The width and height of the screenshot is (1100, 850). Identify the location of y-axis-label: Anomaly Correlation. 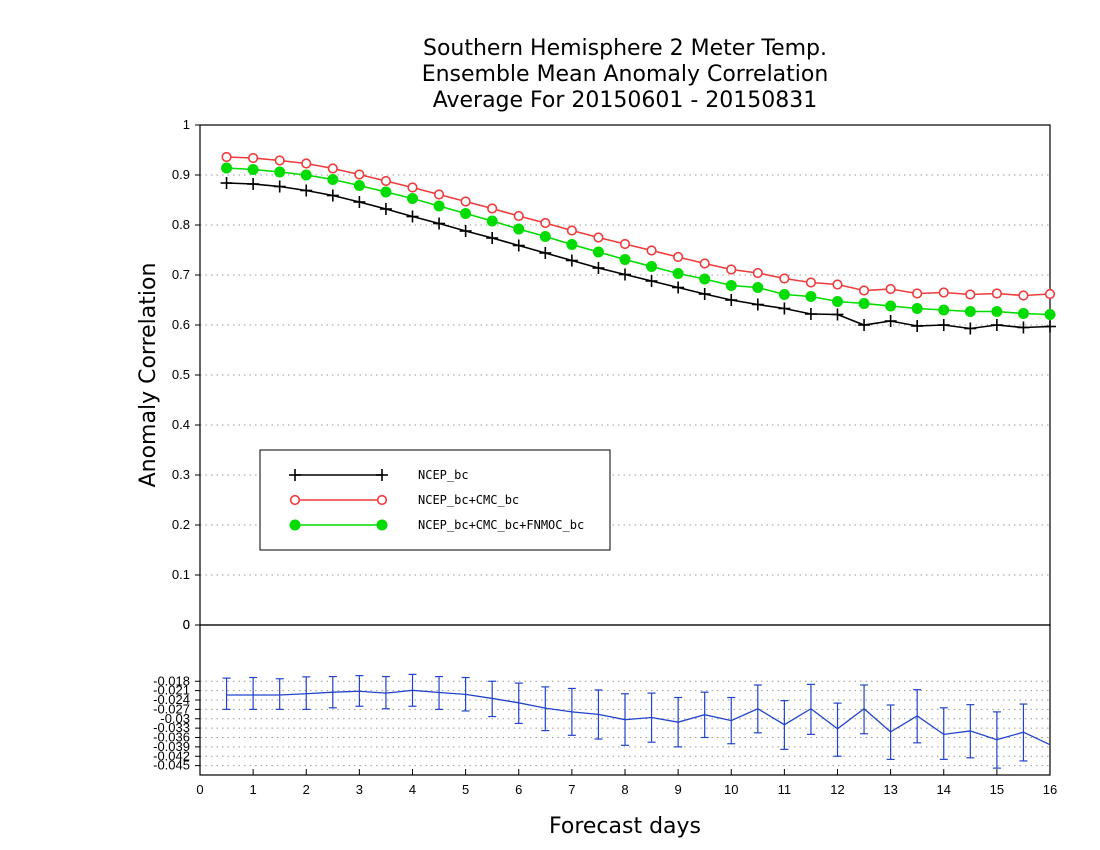
(148, 375).